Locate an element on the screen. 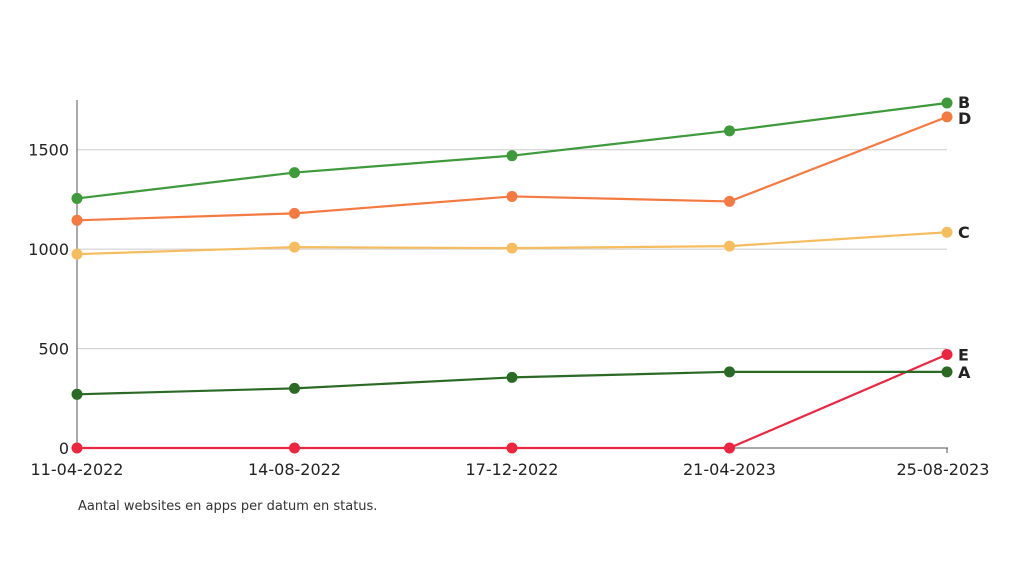  series-labels: BD C EA is located at coordinates (964, 237).